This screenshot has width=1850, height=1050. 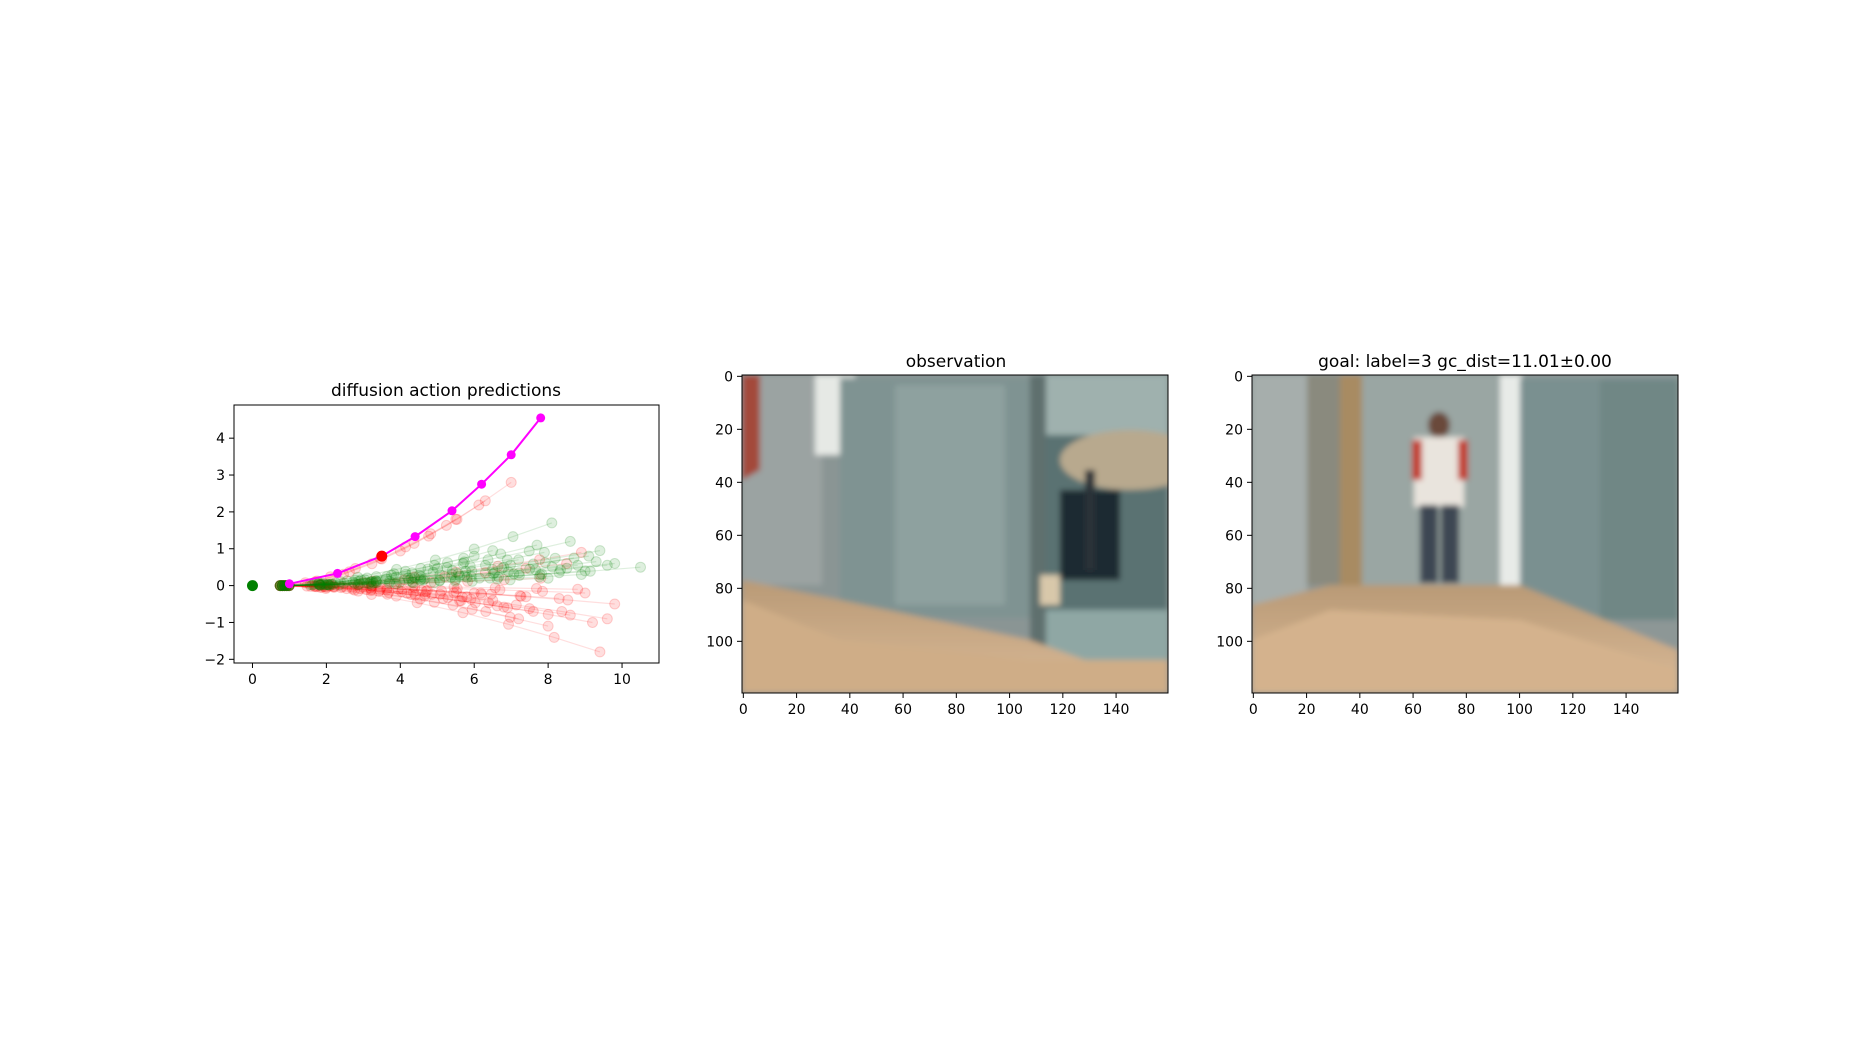 What do you see at coordinates (220, 550) in the screenshot?
I see `y-tick-label: 1` at bounding box center [220, 550].